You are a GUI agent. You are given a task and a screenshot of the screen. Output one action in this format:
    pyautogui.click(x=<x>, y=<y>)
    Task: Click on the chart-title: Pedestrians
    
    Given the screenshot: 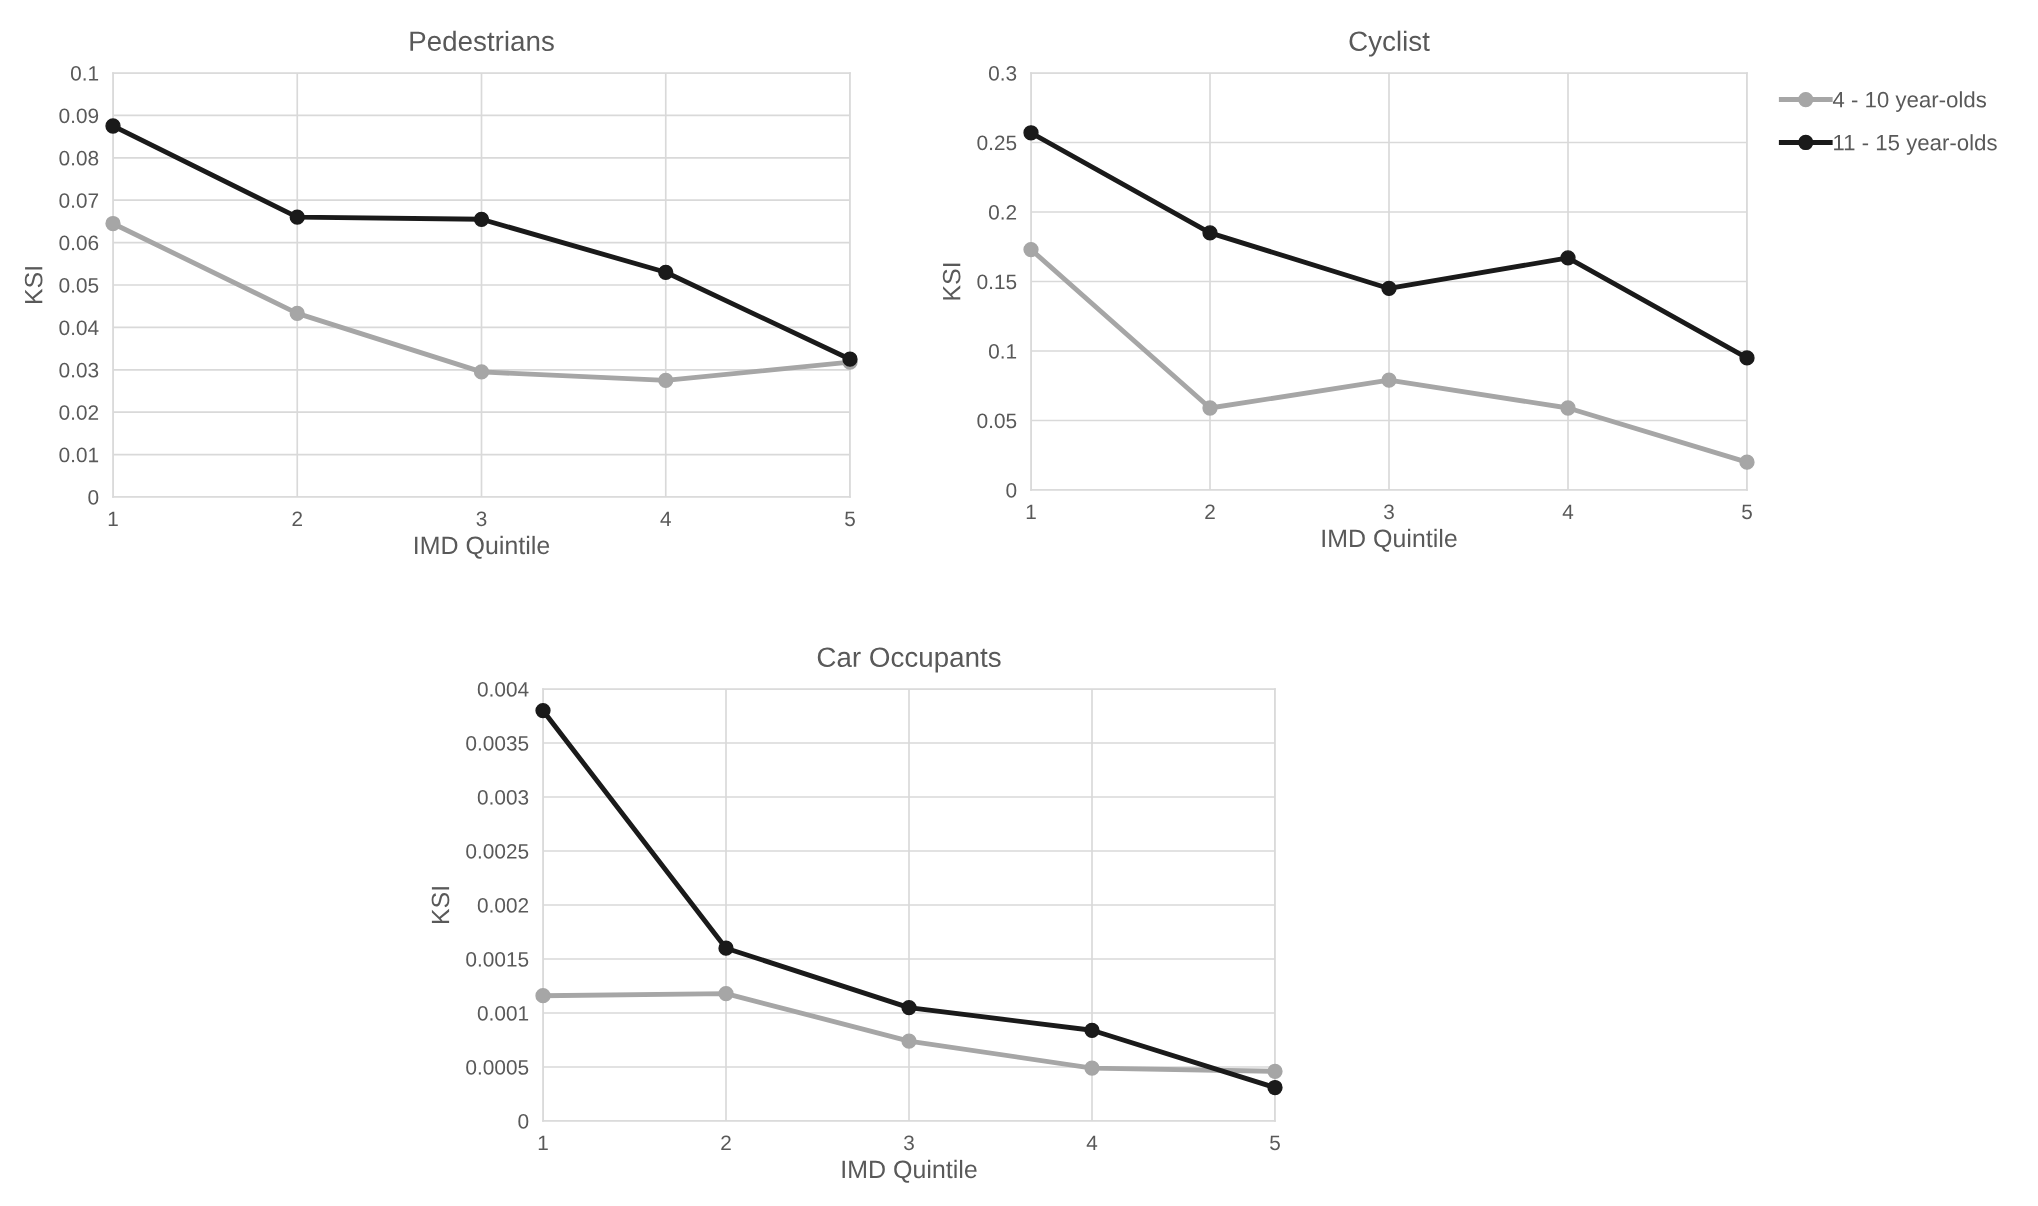 What is the action you would take?
    pyautogui.click(x=482, y=41)
    